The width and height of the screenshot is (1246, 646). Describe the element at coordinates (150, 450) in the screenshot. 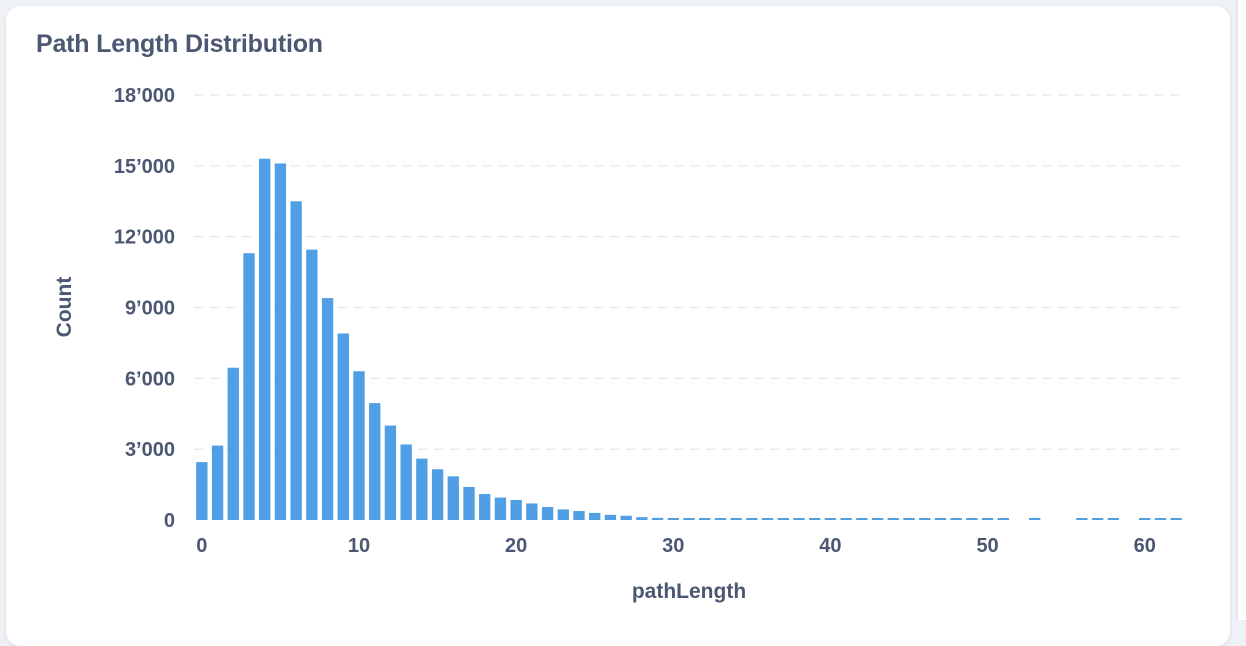

I see `y-tick-label: 3’000` at that location.